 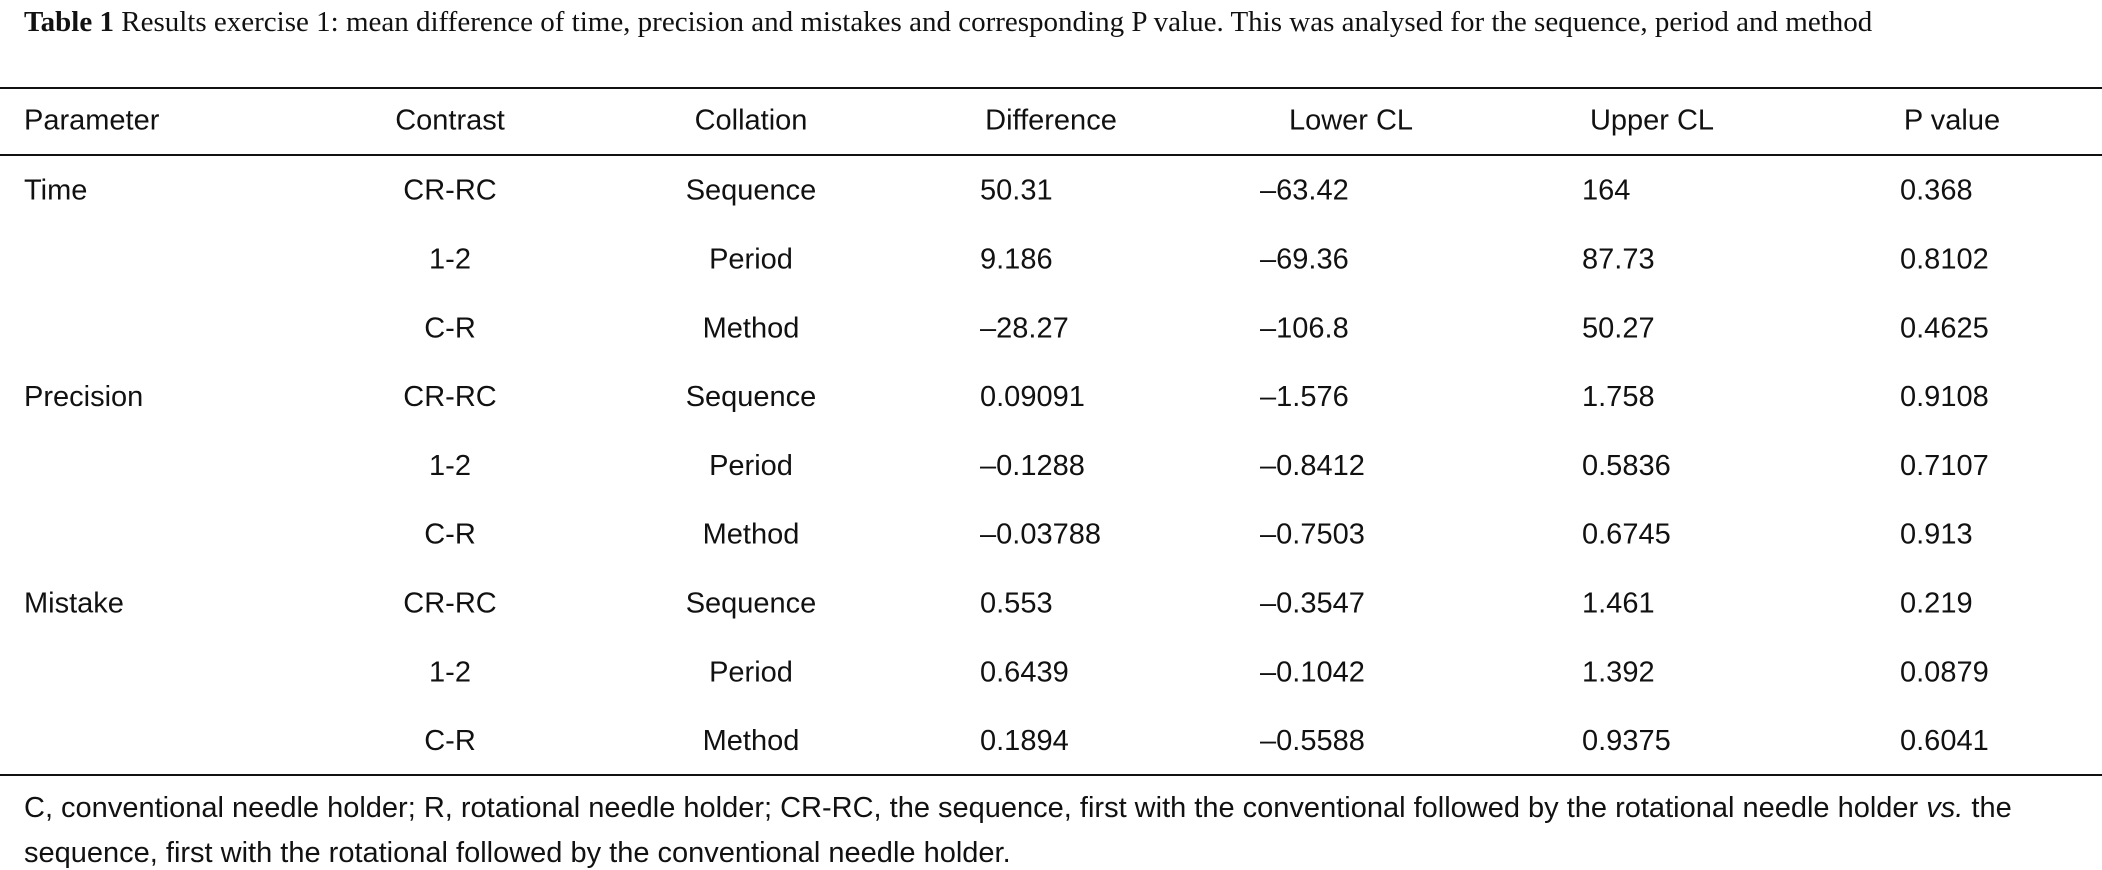 What do you see at coordinates (1312, 466) in the screenshot?
I see `table-cell: –0.8412` at bounding box center [1312, 466].